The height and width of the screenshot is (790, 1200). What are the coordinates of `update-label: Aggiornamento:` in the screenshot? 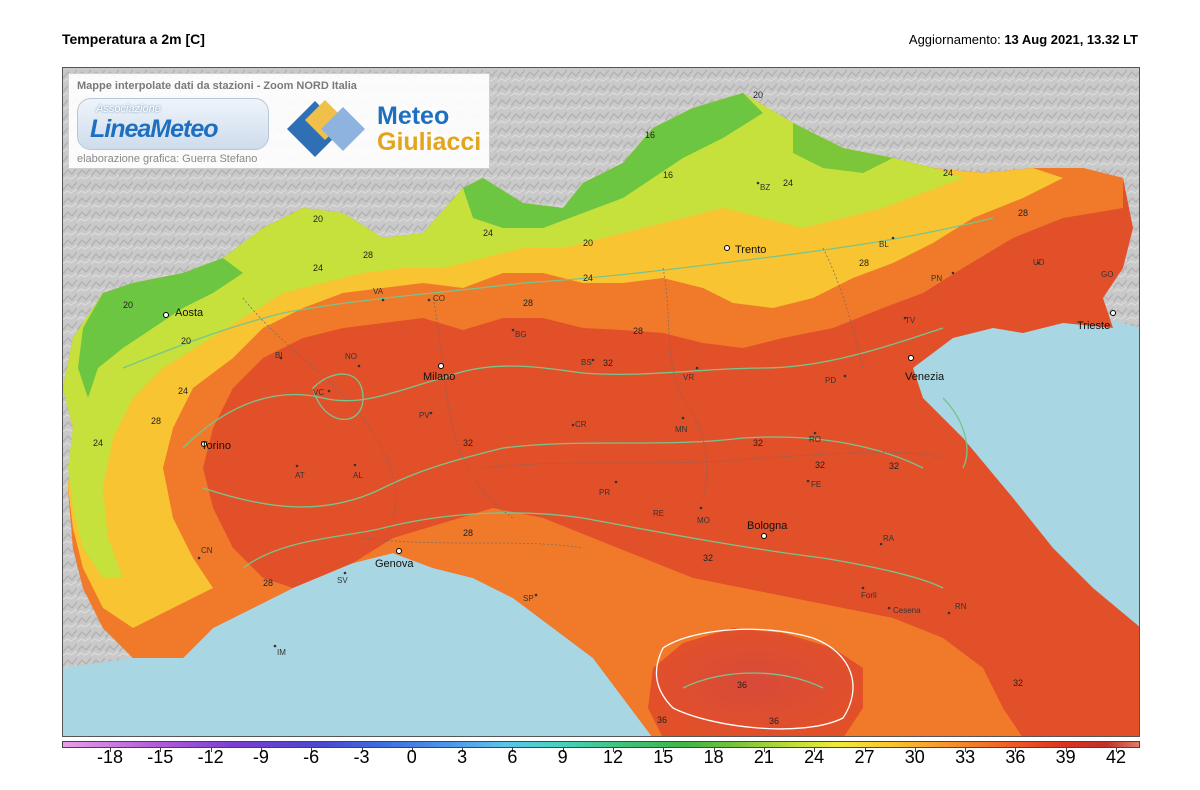 It's located at (954, 39).